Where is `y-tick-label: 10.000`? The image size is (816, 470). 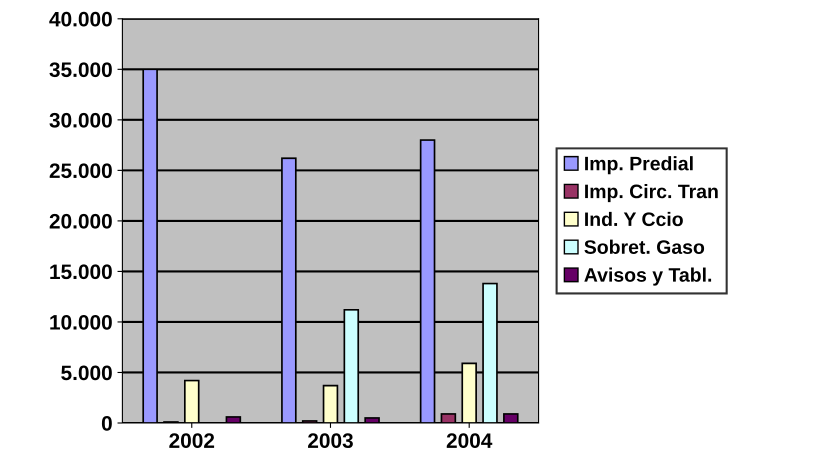 y-tick-label: 10.000 is located at coordinates (81, 322).